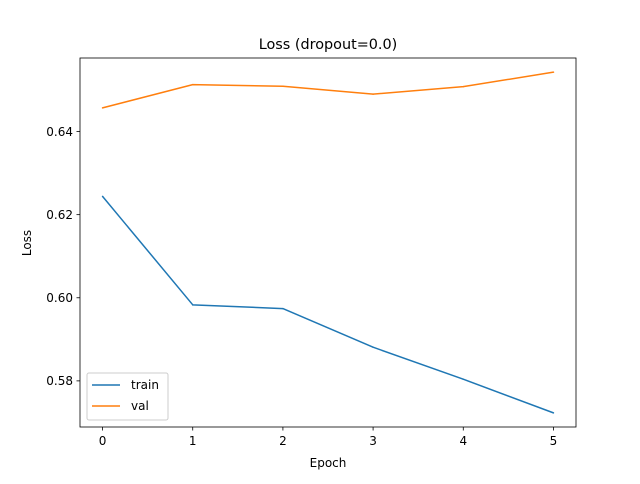 This screenshot has height=484, width=640. I want to click on y-tick-label-2: 0.62, so click(59, 215).